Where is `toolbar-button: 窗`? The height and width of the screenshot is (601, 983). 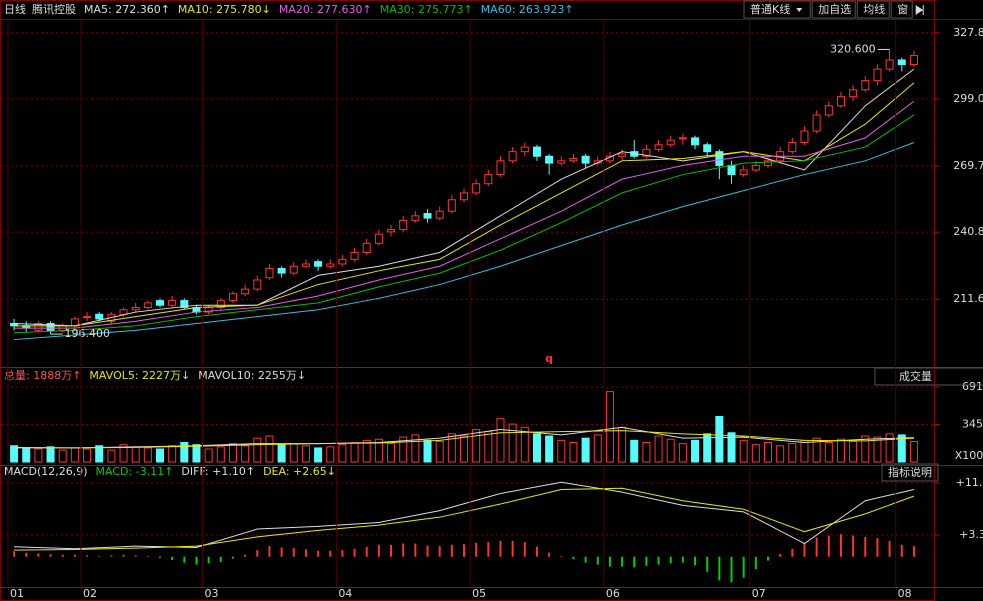 toolbar-button: 窗 is located at coordinates (902, 9).